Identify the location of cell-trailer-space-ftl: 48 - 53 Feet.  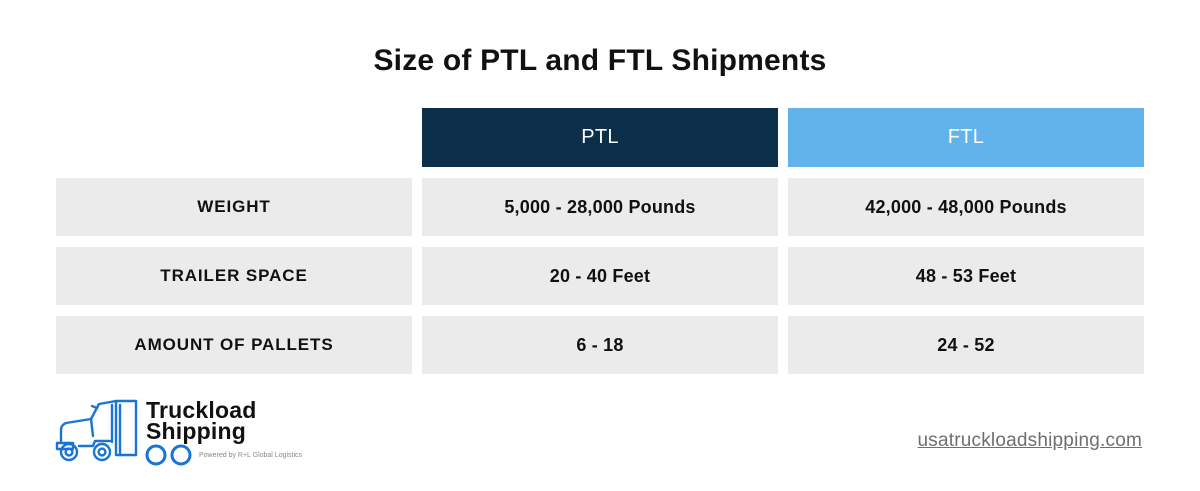
(966, 276).